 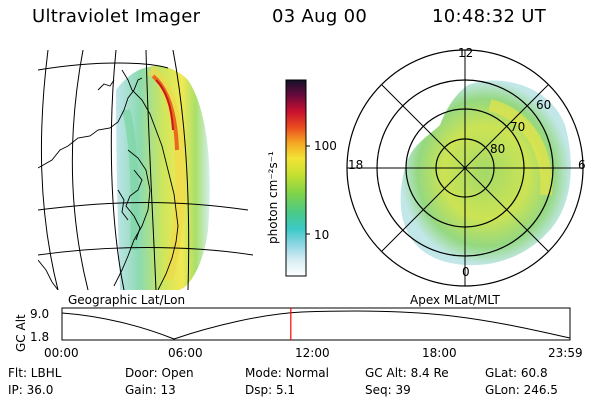 I want to click on alt-ytick-high: 9.0, so click(x=40, y=314).